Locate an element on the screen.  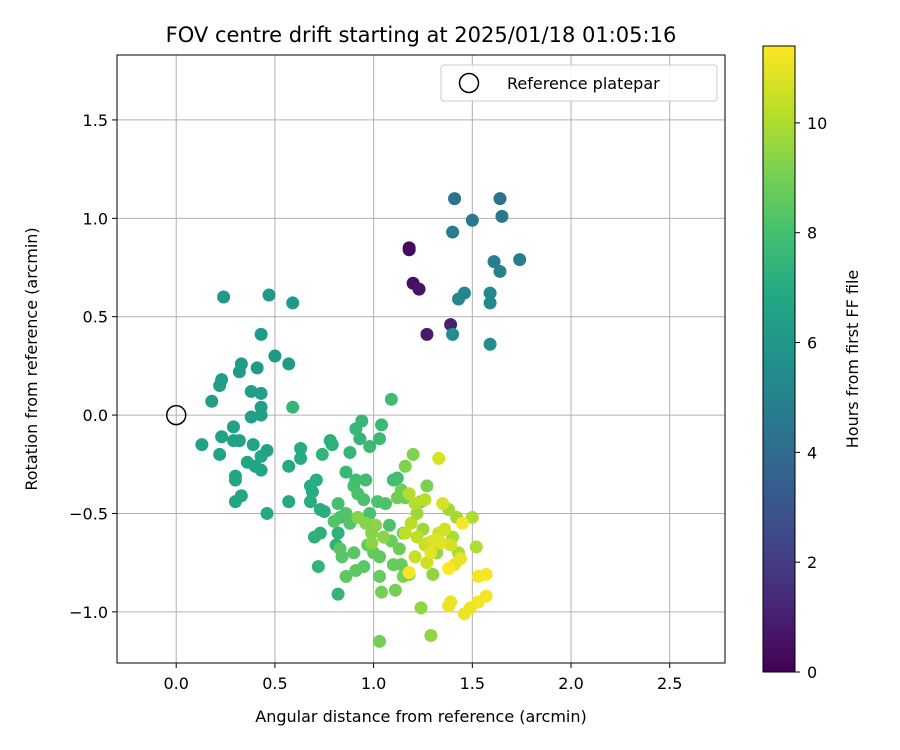
x-tick-label: 0.5 is located at coordinates (274, 683).